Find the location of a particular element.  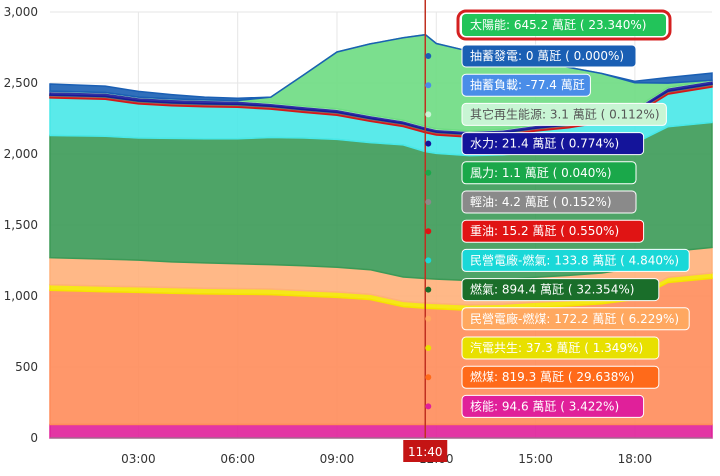

x-tick-label: 03:00 is located at coordinates (138, 459).